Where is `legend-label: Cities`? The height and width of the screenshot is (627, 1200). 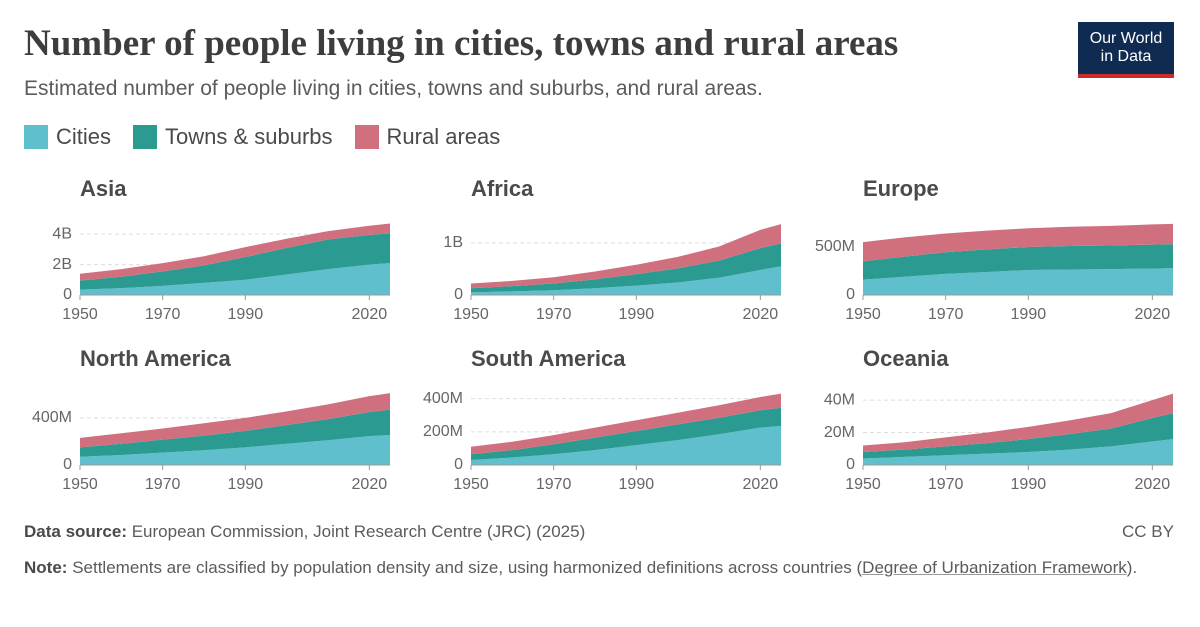 legend-label: Cities is located at coordinates (84, 136).